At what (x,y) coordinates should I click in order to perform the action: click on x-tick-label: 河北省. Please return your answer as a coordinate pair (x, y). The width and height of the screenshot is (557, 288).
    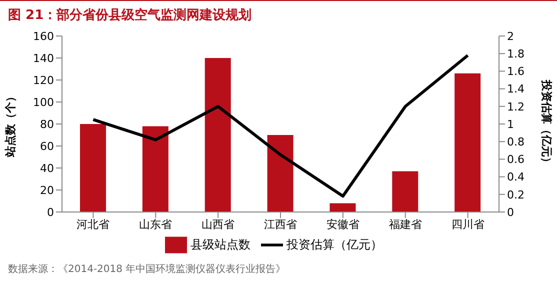
    Looking at the image, I should click on (93, 224).